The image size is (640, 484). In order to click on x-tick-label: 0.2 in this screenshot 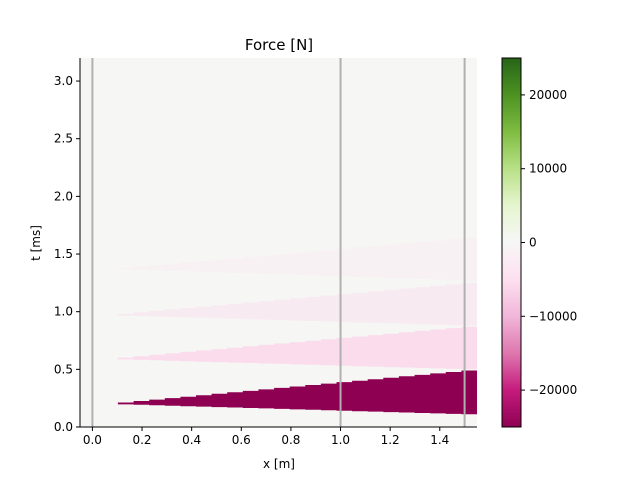, I will do `click(141, 440)`.